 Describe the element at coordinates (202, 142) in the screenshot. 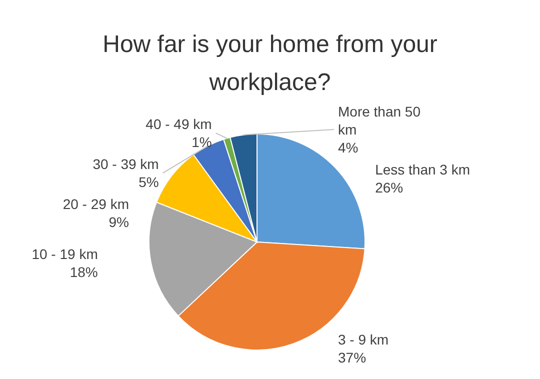

I see `data-label: 1%` at that location.